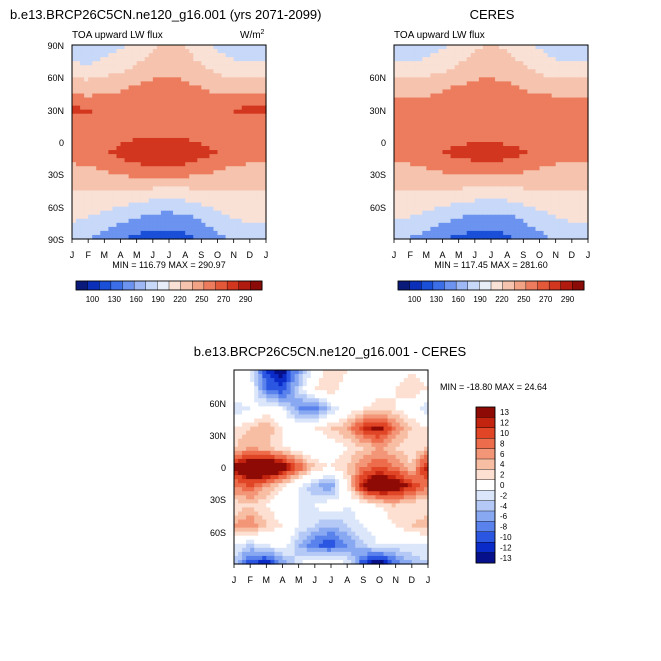 The height and width of the screenshot is (661, 661). I want to click on panel-model-units-sup: 2, so click(263, 32).